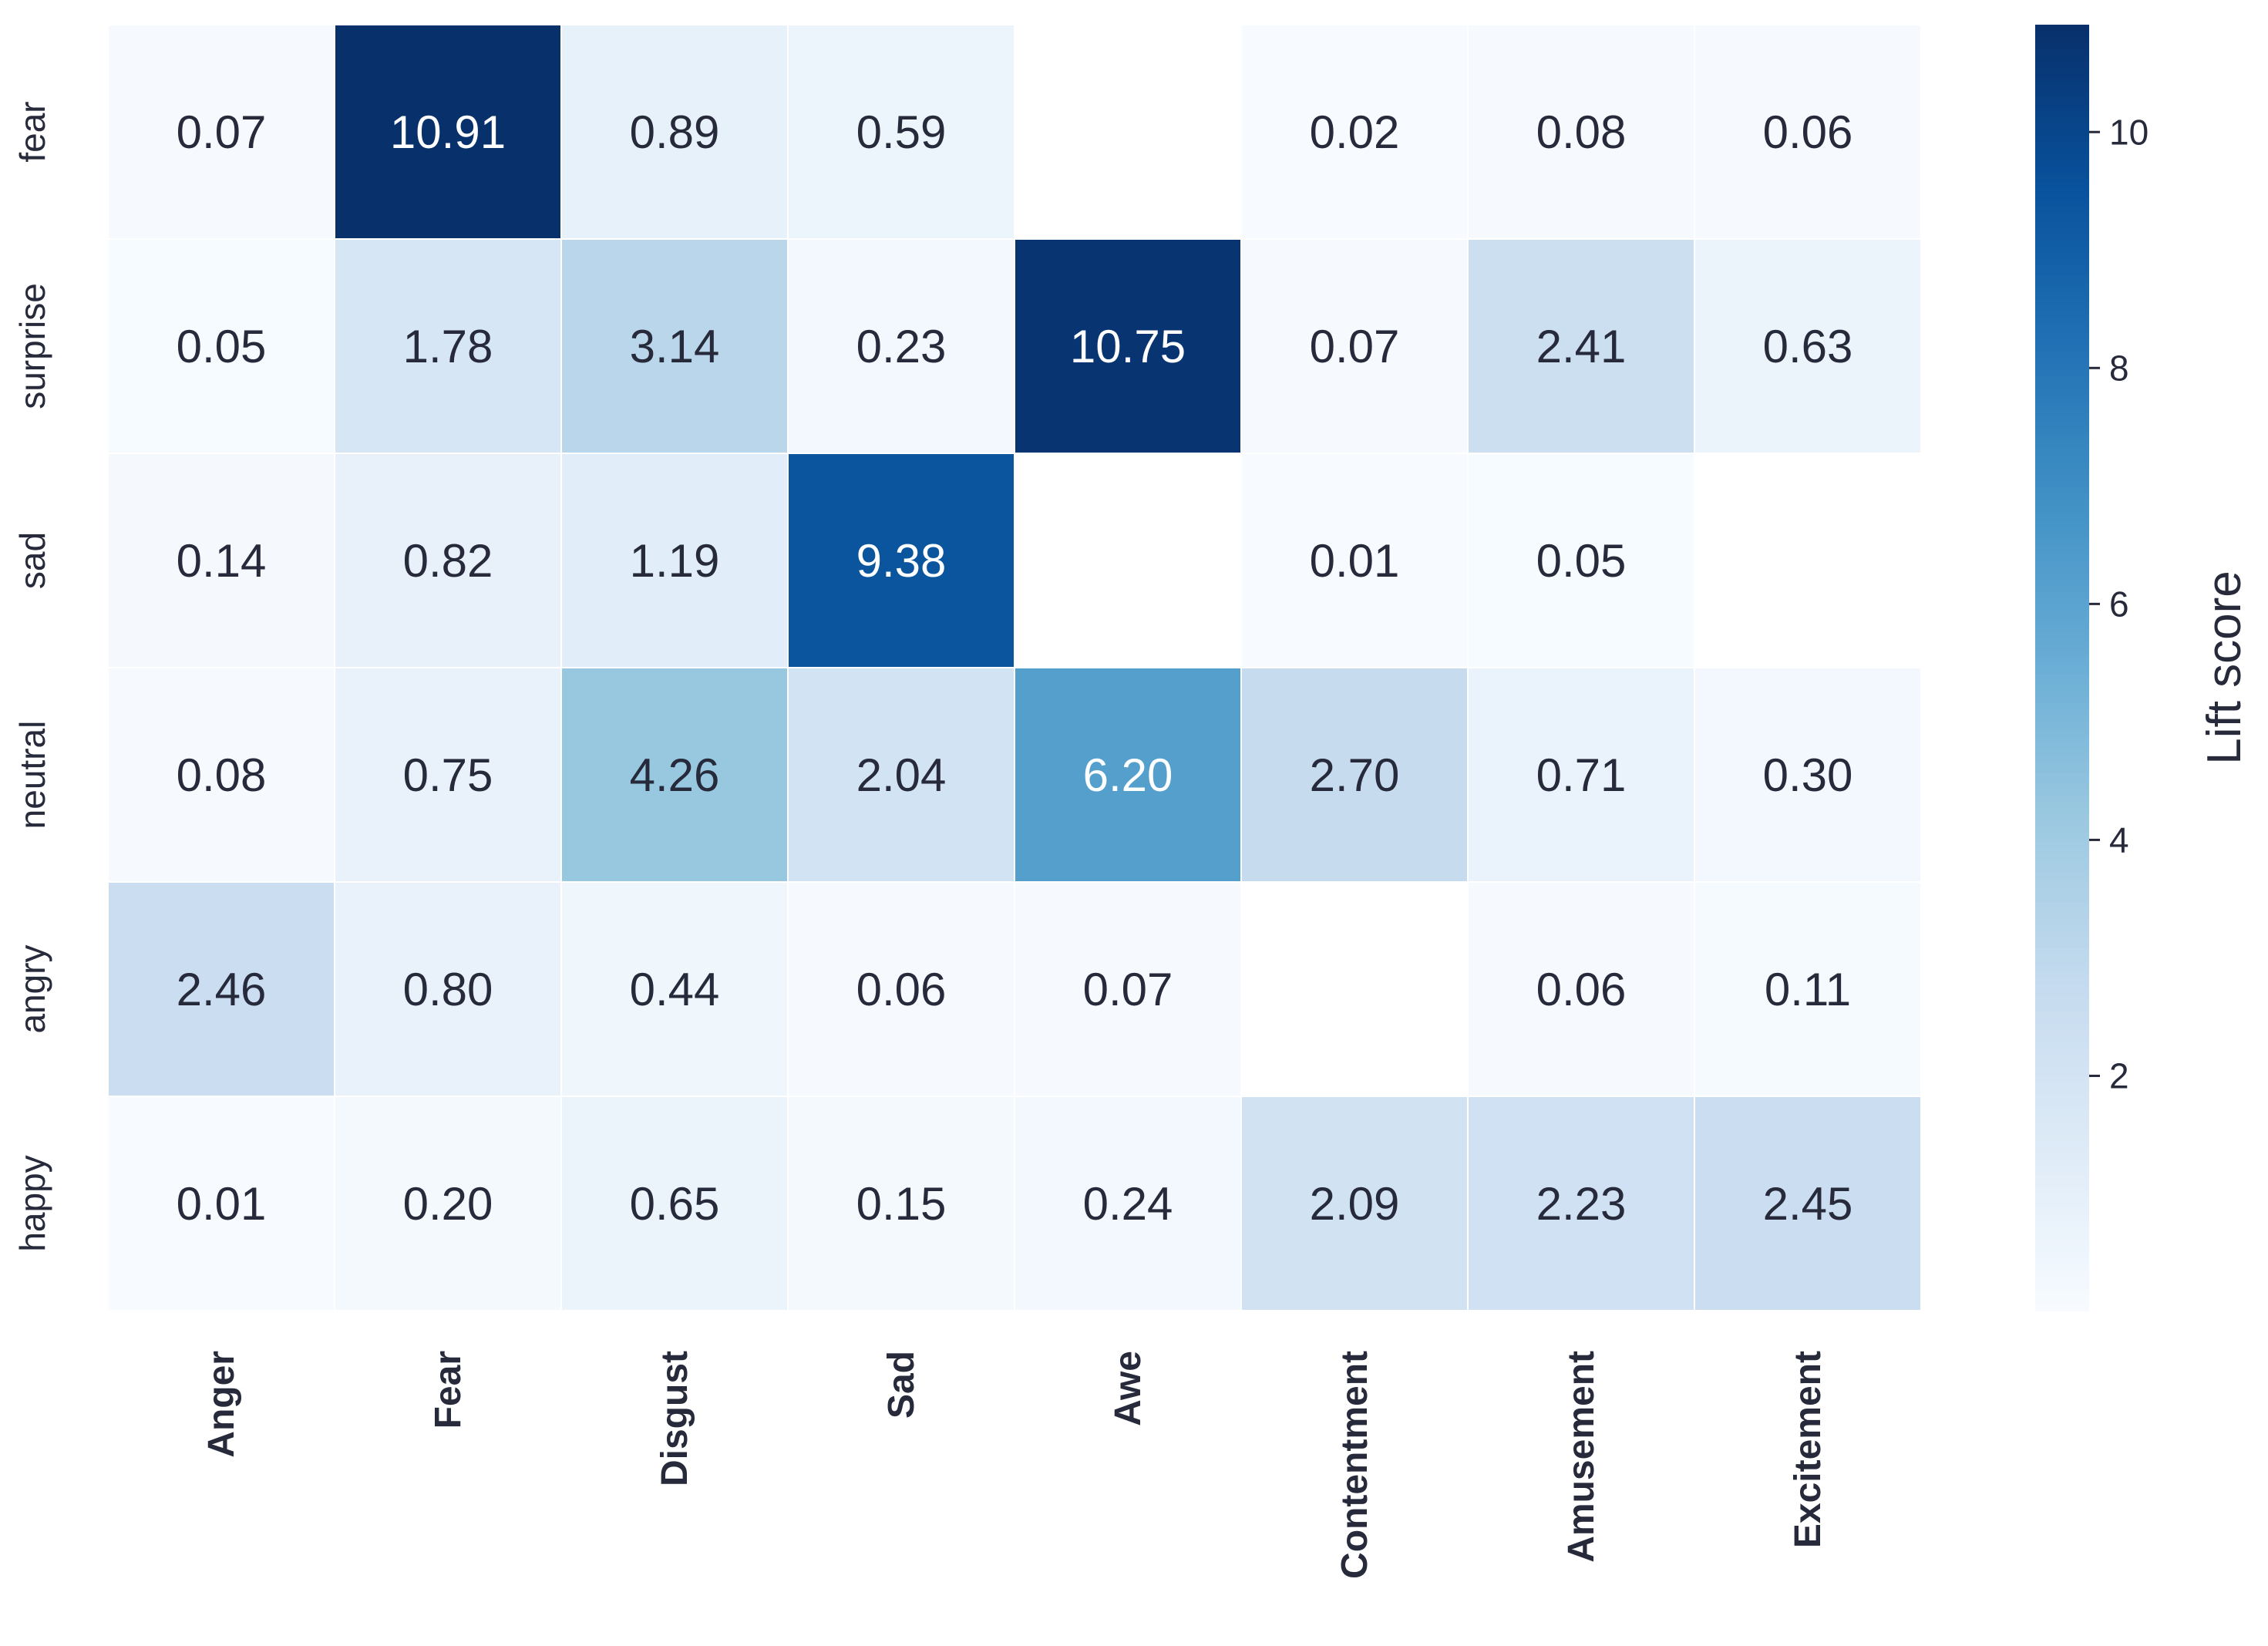  What do you see at coordinates (32, 676) in the screenshot?
I see `row-labels: fear surprise sad neutral angry happy` at bounding box center [32, 676].